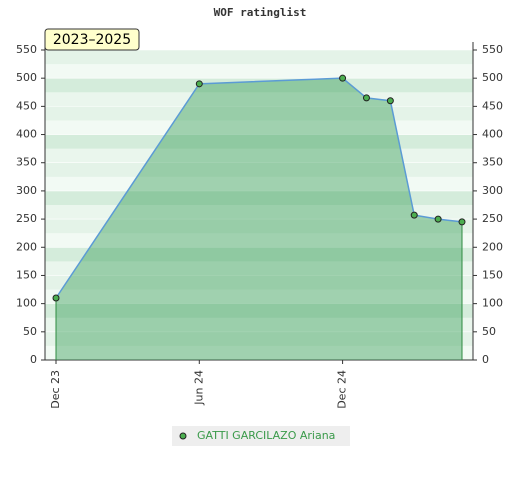 This screenshot has height=484, width=520. I want to click on y2-tick-label: 150, so click(492, 274).